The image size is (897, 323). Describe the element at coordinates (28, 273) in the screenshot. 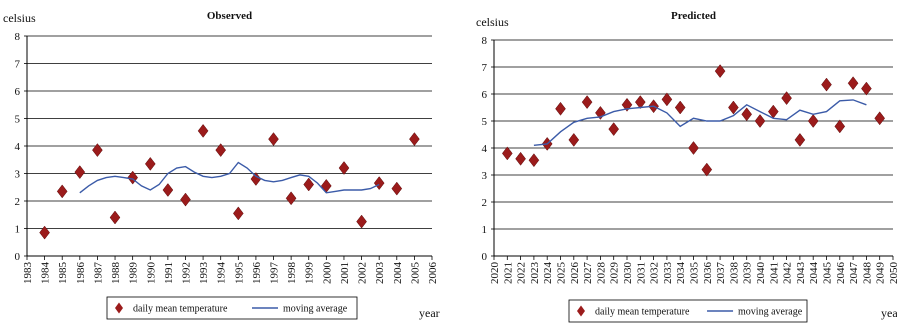

I see `observed-x-tick-label: 1983` at that location.